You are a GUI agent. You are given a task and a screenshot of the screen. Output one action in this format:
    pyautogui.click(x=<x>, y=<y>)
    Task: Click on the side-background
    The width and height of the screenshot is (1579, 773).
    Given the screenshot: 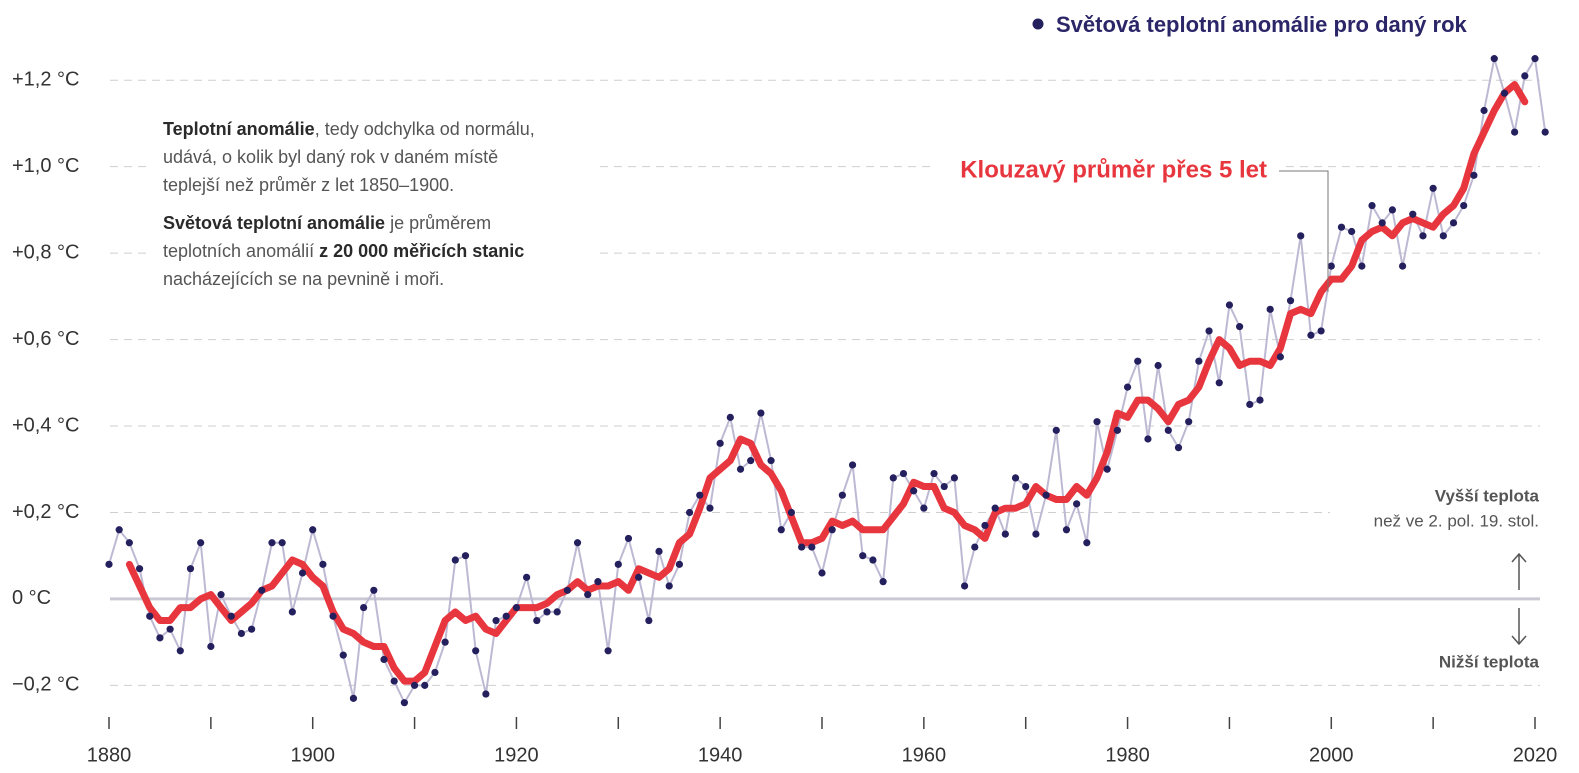 What is the action you would take?
    pyautogui.click(x=1480, y=663)
    